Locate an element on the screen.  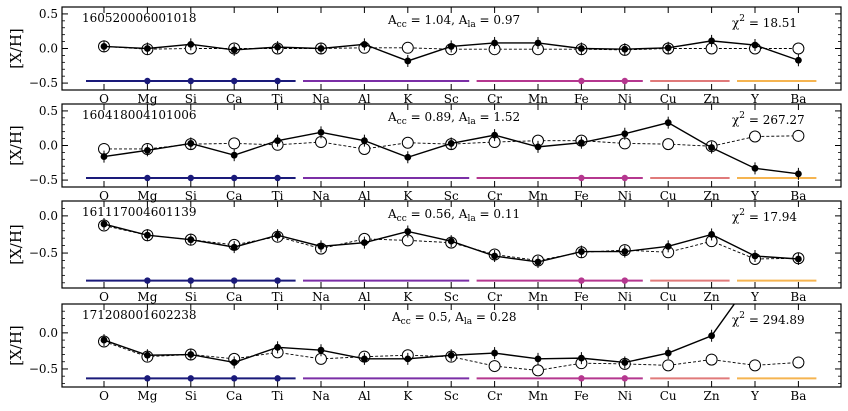
observed-point-ca is located at coordinates (234, 155).